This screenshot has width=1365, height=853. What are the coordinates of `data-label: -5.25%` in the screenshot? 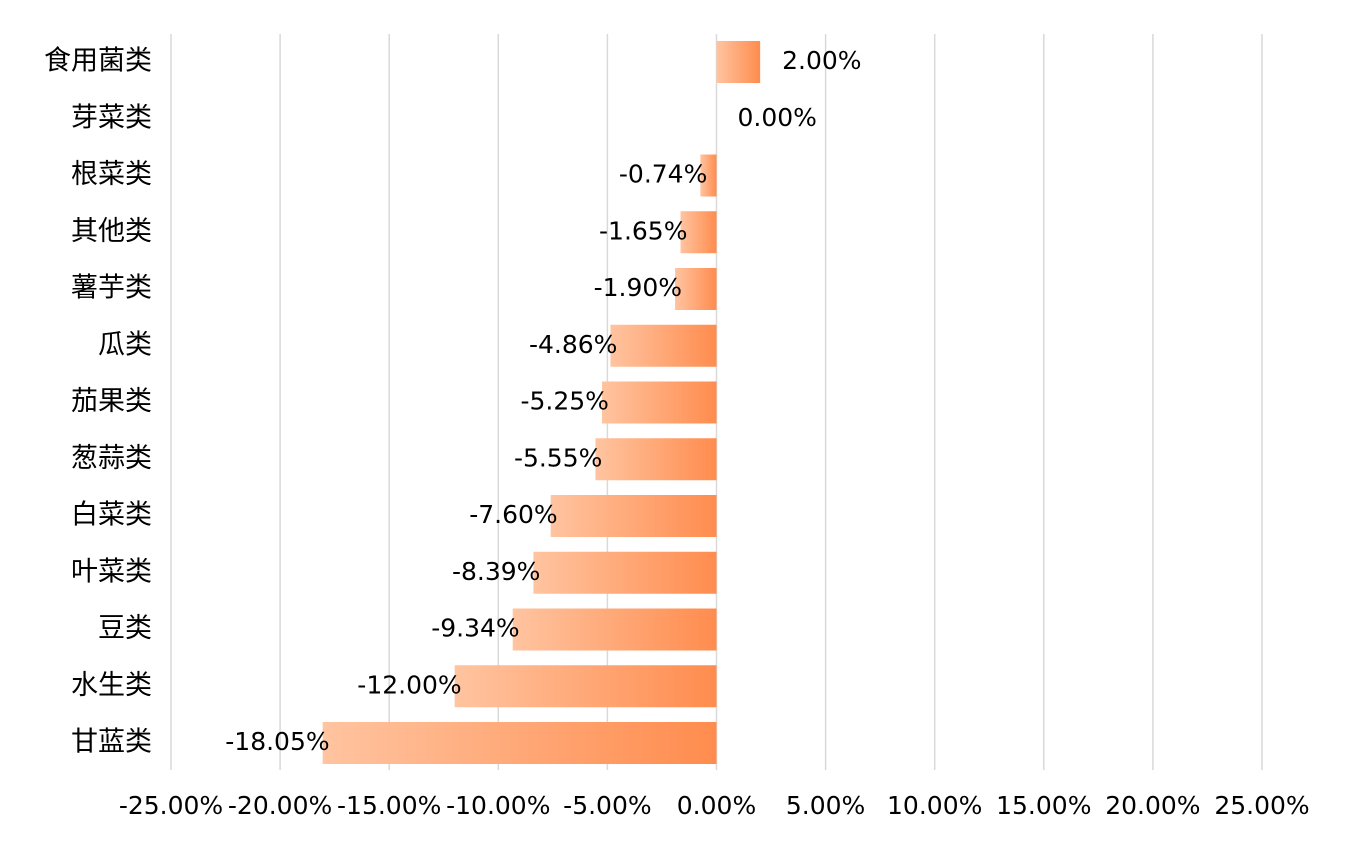 It's located at (564, 401).